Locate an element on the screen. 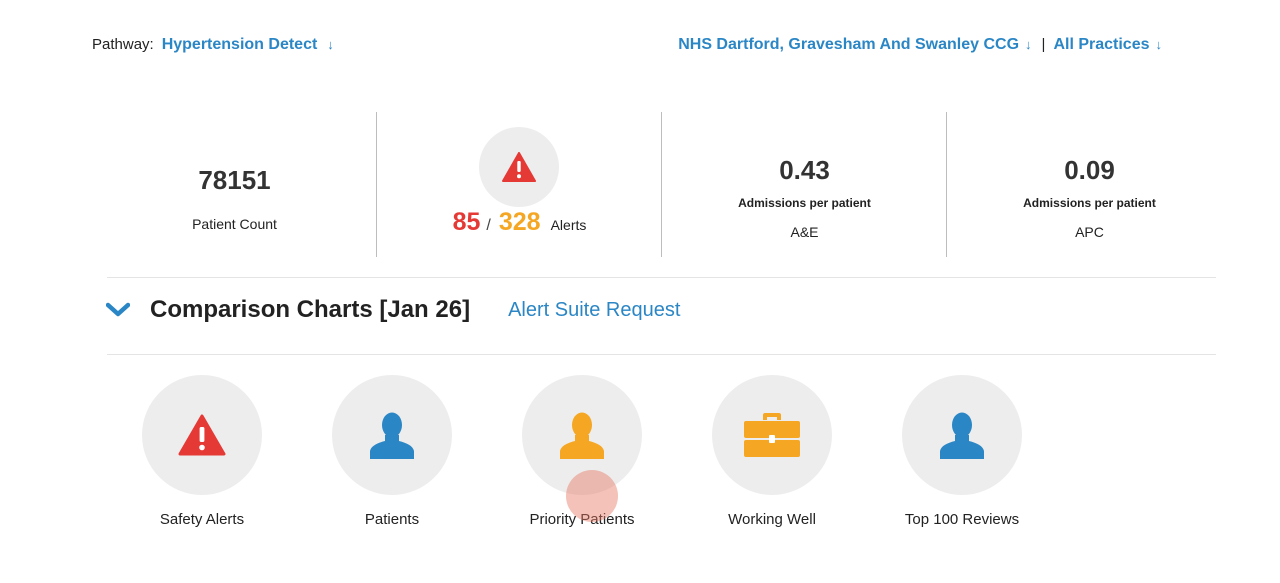 The width and height of the screenshot is (1280, 583). alert-suite-request-link: Alert Suite Request is located at coordinates (594, 309).